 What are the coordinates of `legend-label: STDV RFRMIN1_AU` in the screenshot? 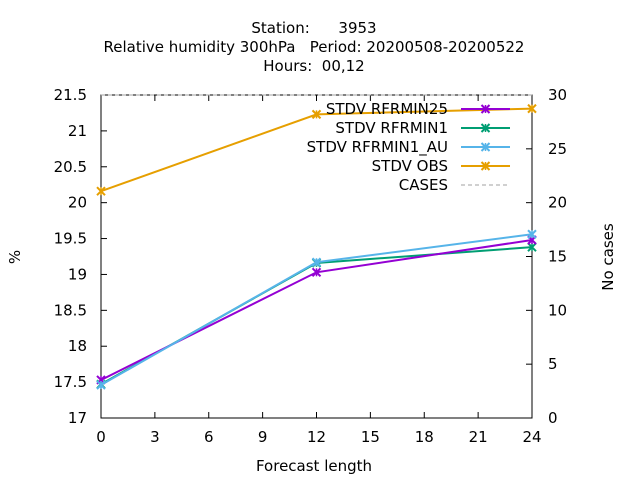 It's located at (377, 147).